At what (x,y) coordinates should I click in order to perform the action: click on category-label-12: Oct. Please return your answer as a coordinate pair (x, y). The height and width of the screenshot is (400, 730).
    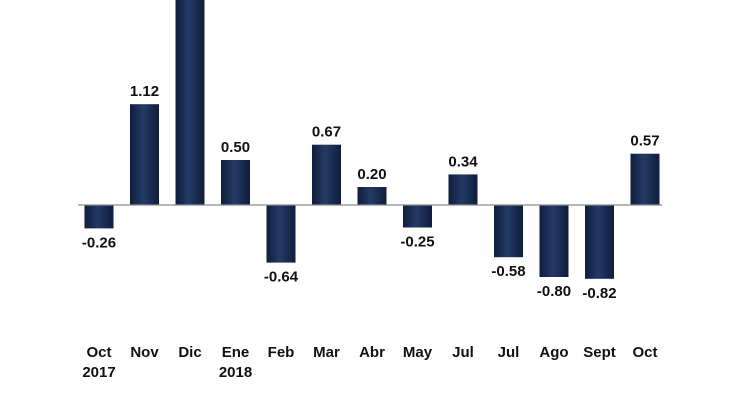
    Looking at the image, I should click on (644, 352).